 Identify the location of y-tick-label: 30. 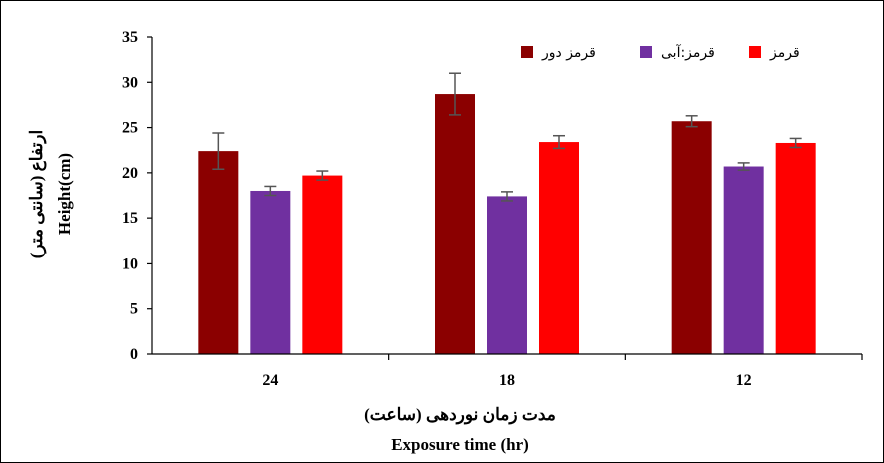
(130, 82).